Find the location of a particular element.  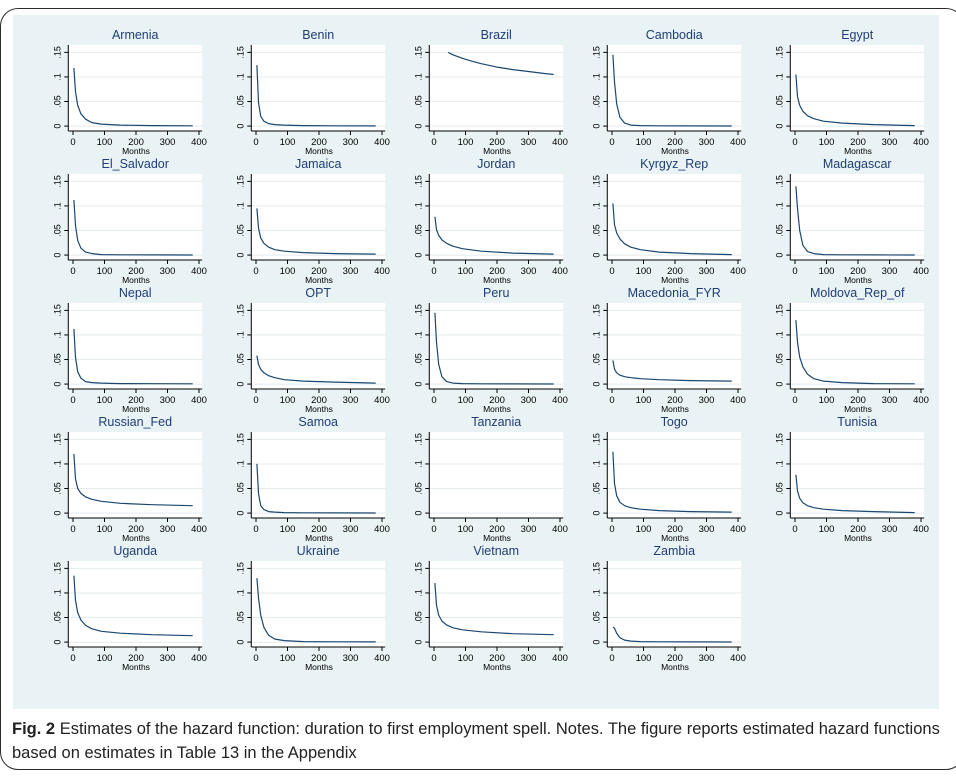

panel-title: Samoa is located at coordinates (318, 422).